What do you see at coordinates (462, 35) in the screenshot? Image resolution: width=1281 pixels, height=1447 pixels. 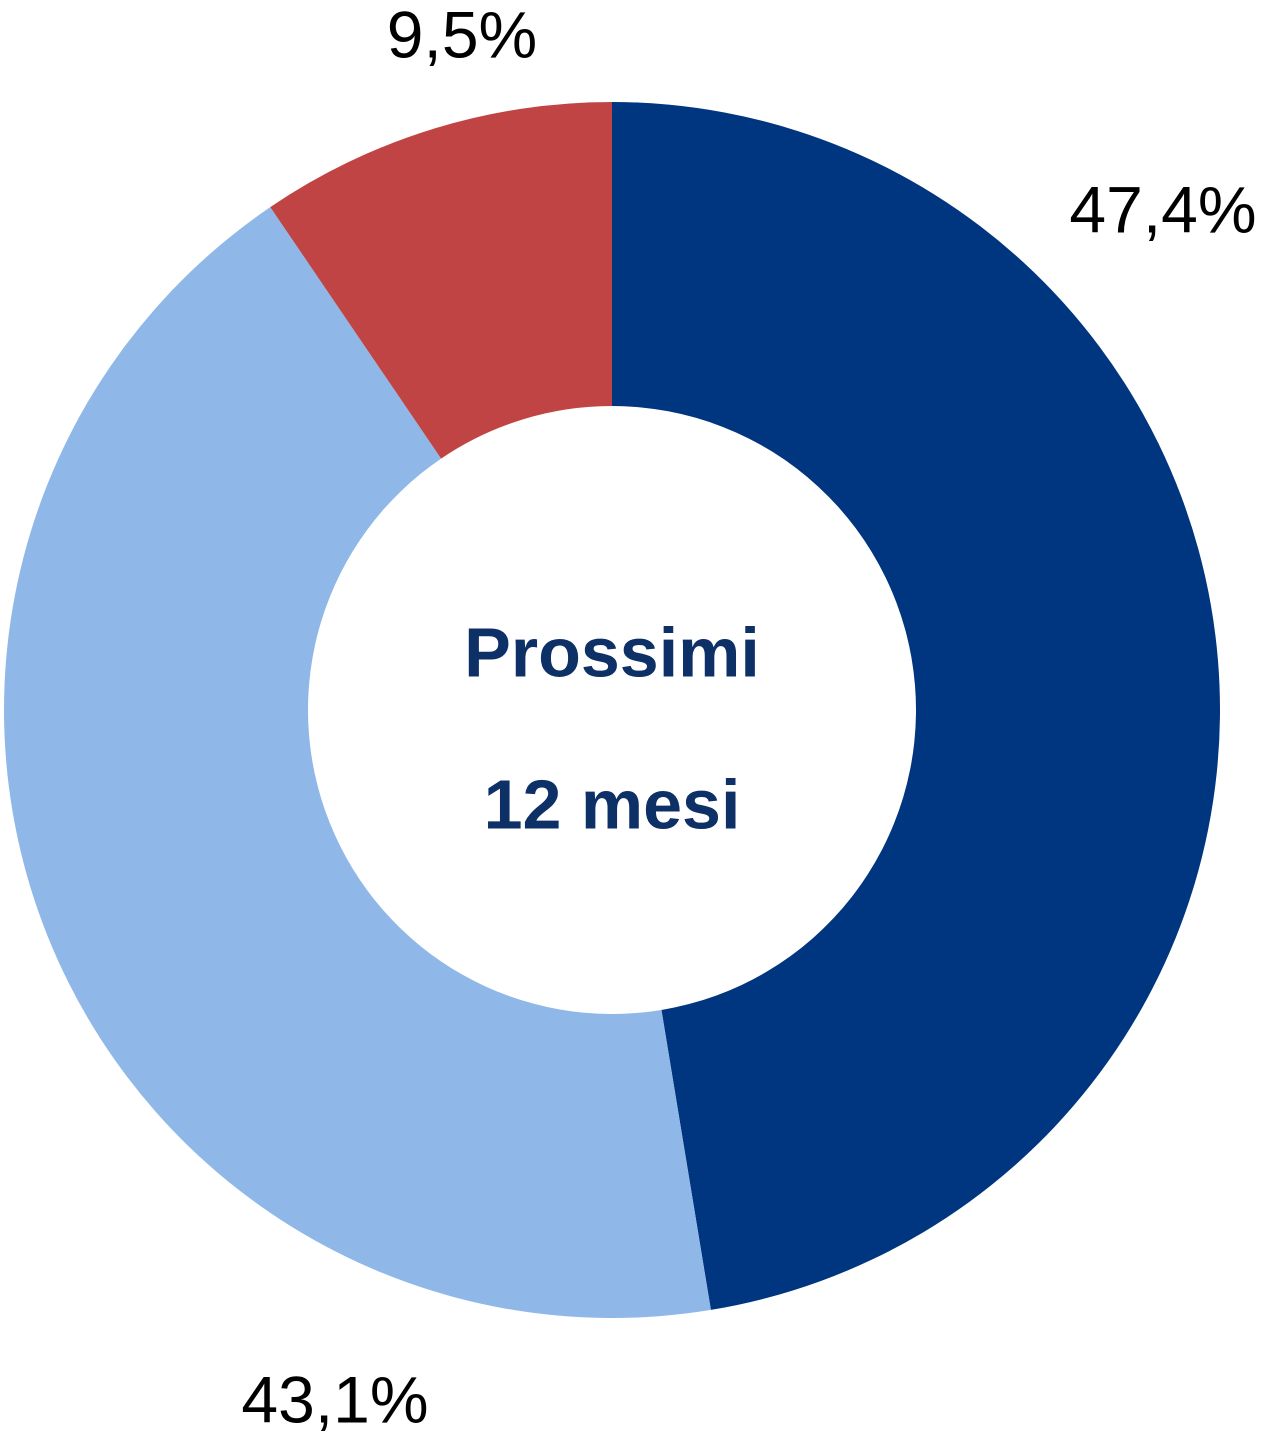 I see `value-label: 9,5%` at bounding box center [462, 35].